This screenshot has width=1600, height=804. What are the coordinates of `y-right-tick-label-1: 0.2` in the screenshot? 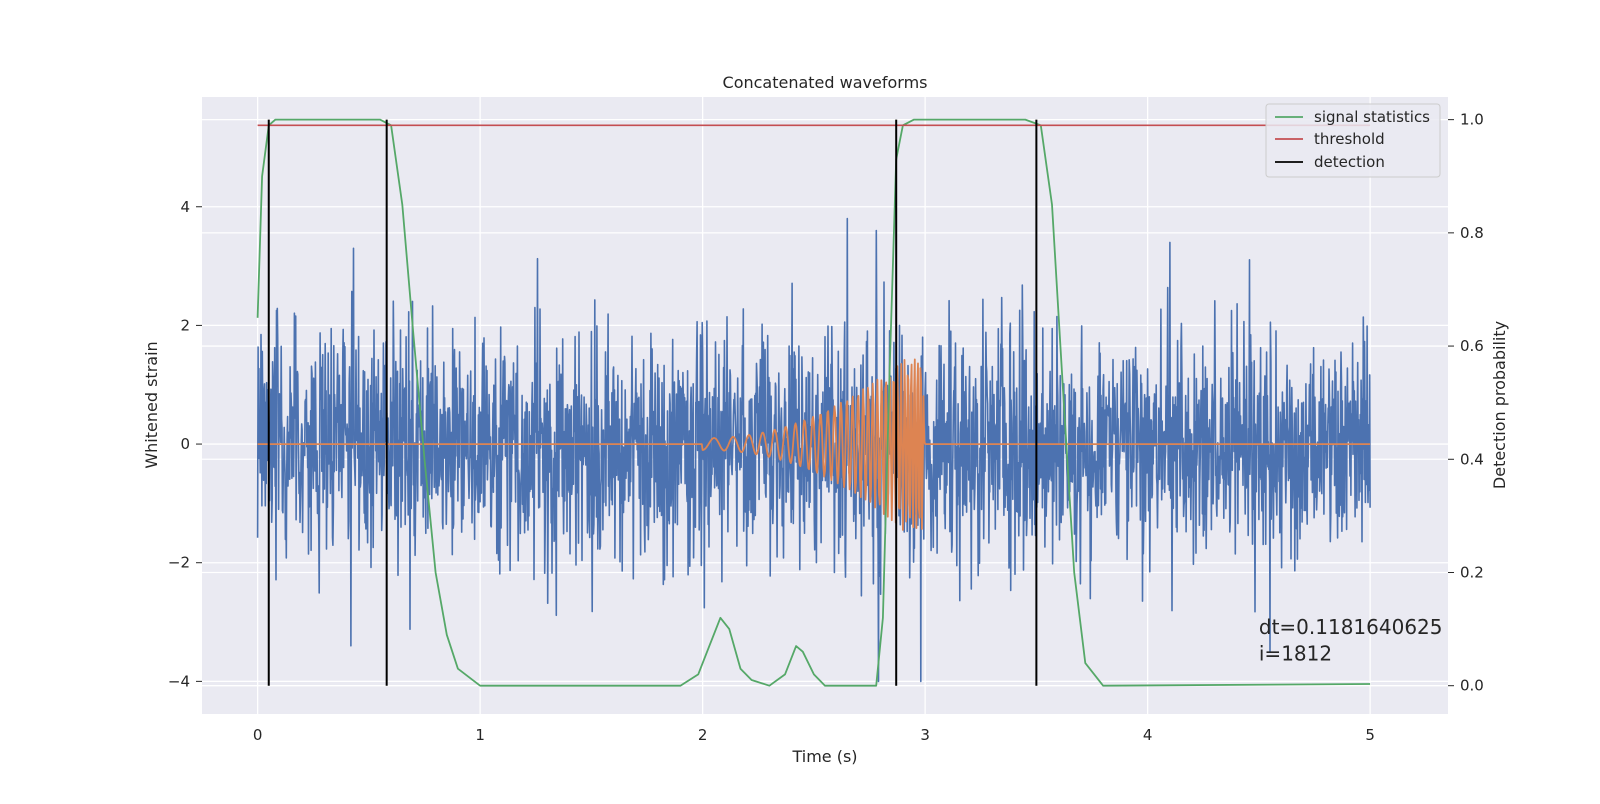 It's located at (1472, 572).